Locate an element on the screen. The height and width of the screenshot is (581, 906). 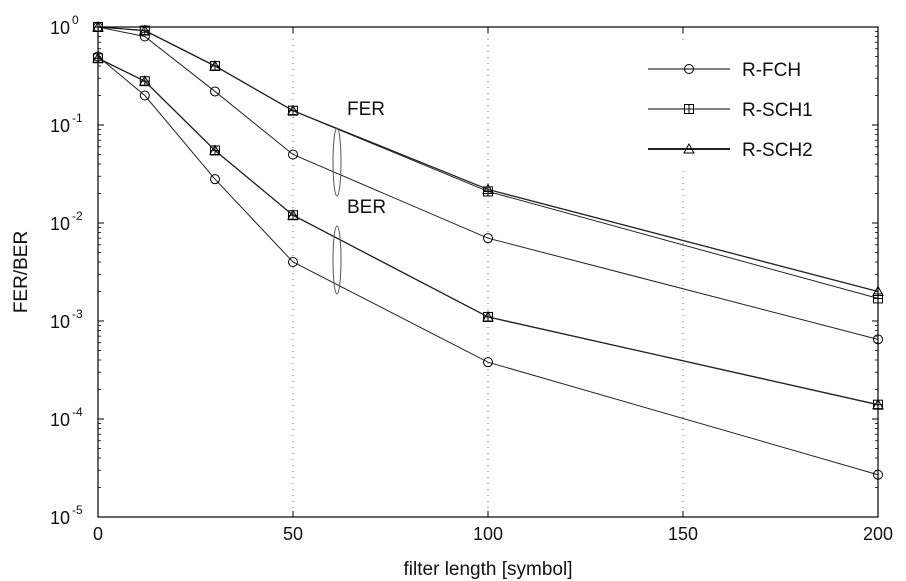
y-axis-label: FER/BER is located at coordinates (21, 272).